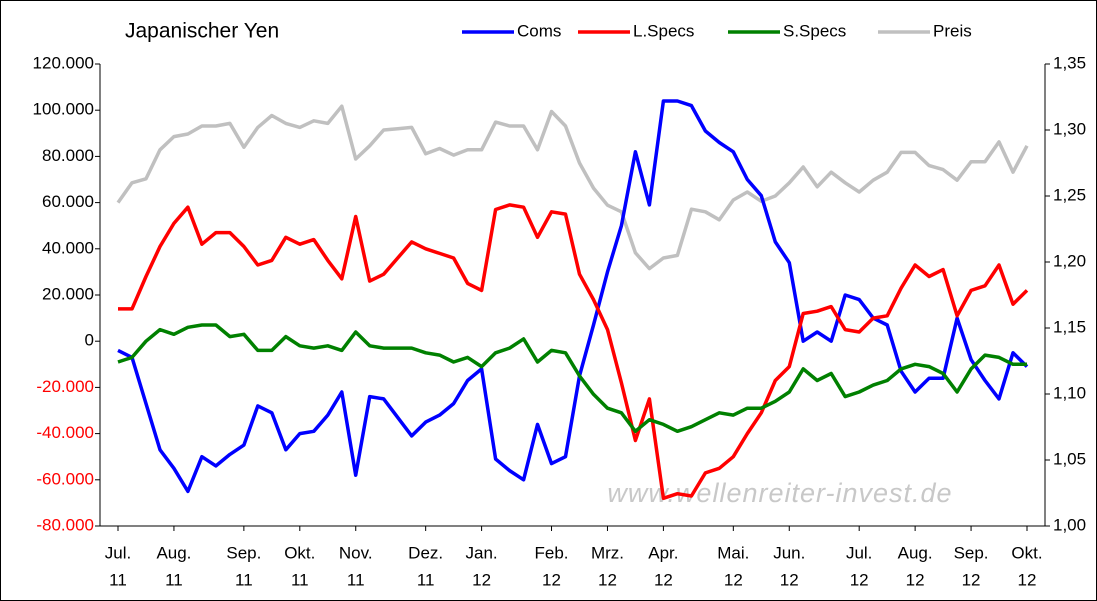 The width and height of the screenshot is (1097, 601). What do you see at coordinates (789, 552) in the screenshot?
I see `x-tick-label: Jun.` at bounding box center [789, 552].